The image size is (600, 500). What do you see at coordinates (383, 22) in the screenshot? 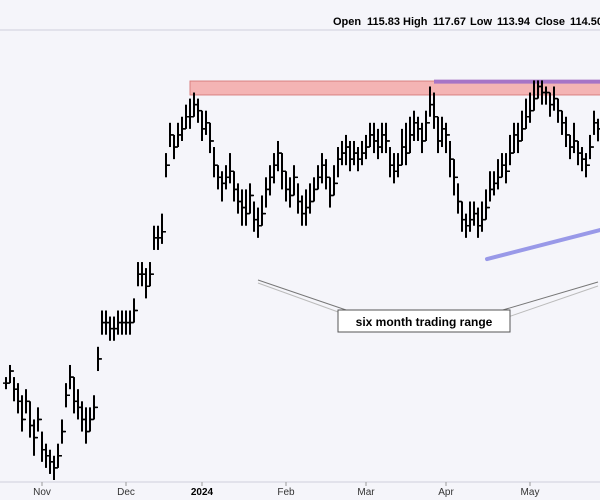
I see `open-value: 115.83` at bounding box center [383, 22].